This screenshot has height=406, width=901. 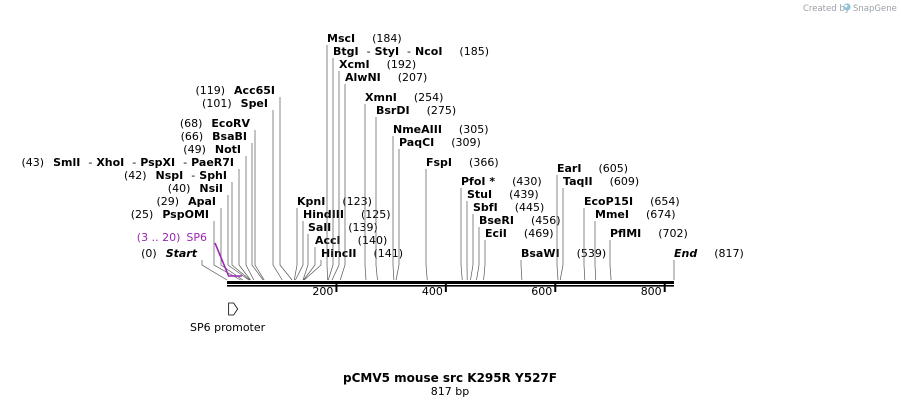 I want to click on enzyme-name: PspOMI, so click(x=185, y=214).